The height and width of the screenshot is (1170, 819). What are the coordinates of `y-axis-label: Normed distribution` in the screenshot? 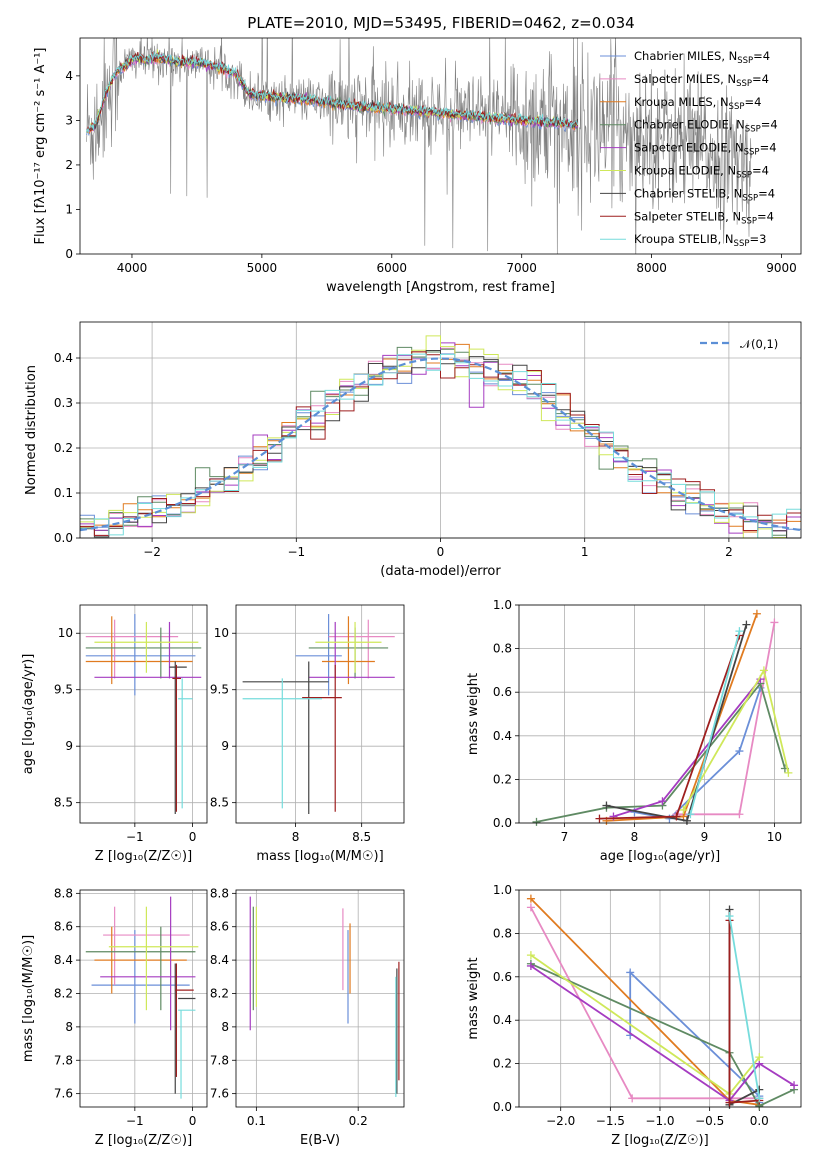 It's located at (31, 430).